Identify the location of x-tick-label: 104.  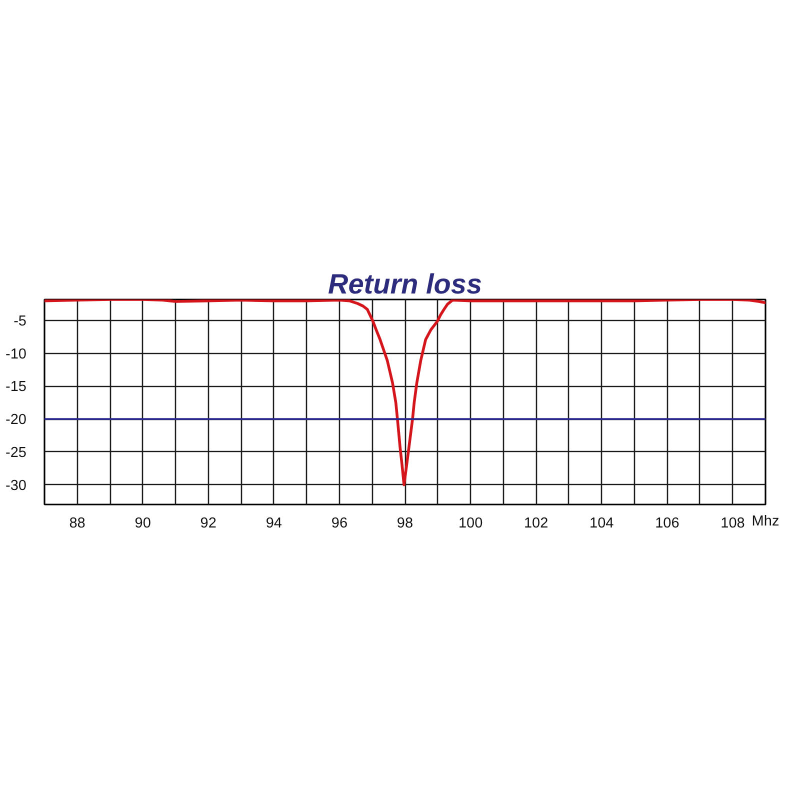
(602, 524).